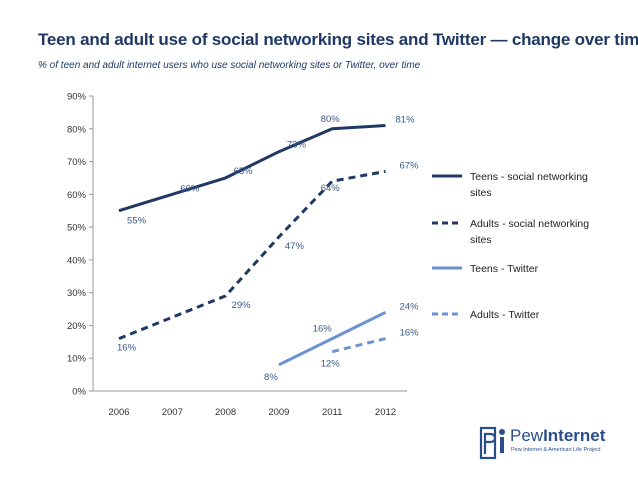 This screenshot has width=638, height=479. Describe the element at coordinates (331, 119) in the screenshot. I see `data-label: 80%` at that location.